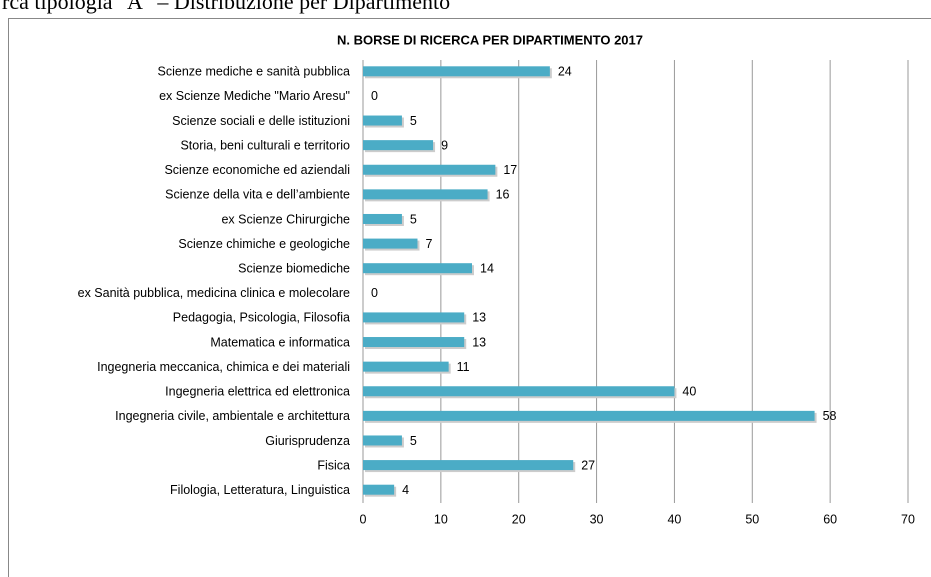  Describe the element at coordinates (487, 268) in the screenshot. I see `value-label: 14` at that location.